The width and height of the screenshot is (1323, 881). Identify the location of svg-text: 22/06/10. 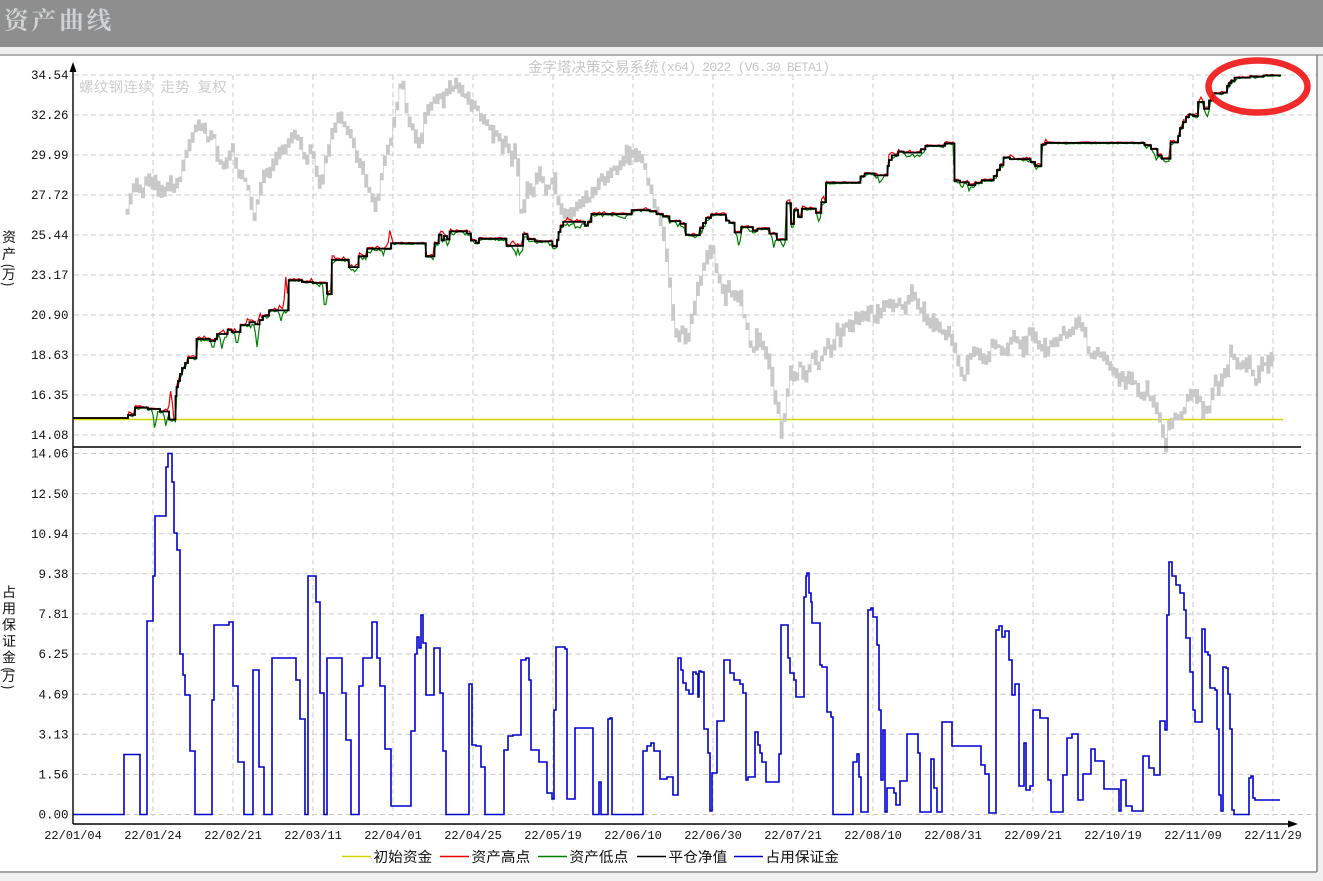
(633, 836).